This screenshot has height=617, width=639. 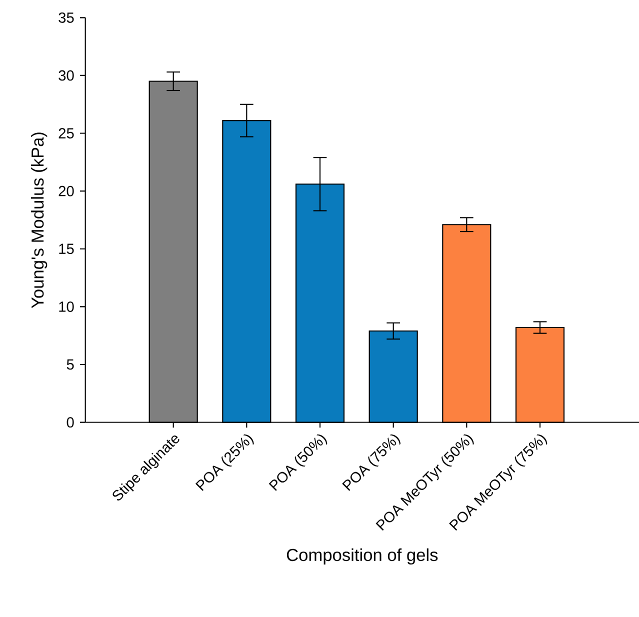 I want to click on y-tick-label: 30, so click(x=66, y=75).